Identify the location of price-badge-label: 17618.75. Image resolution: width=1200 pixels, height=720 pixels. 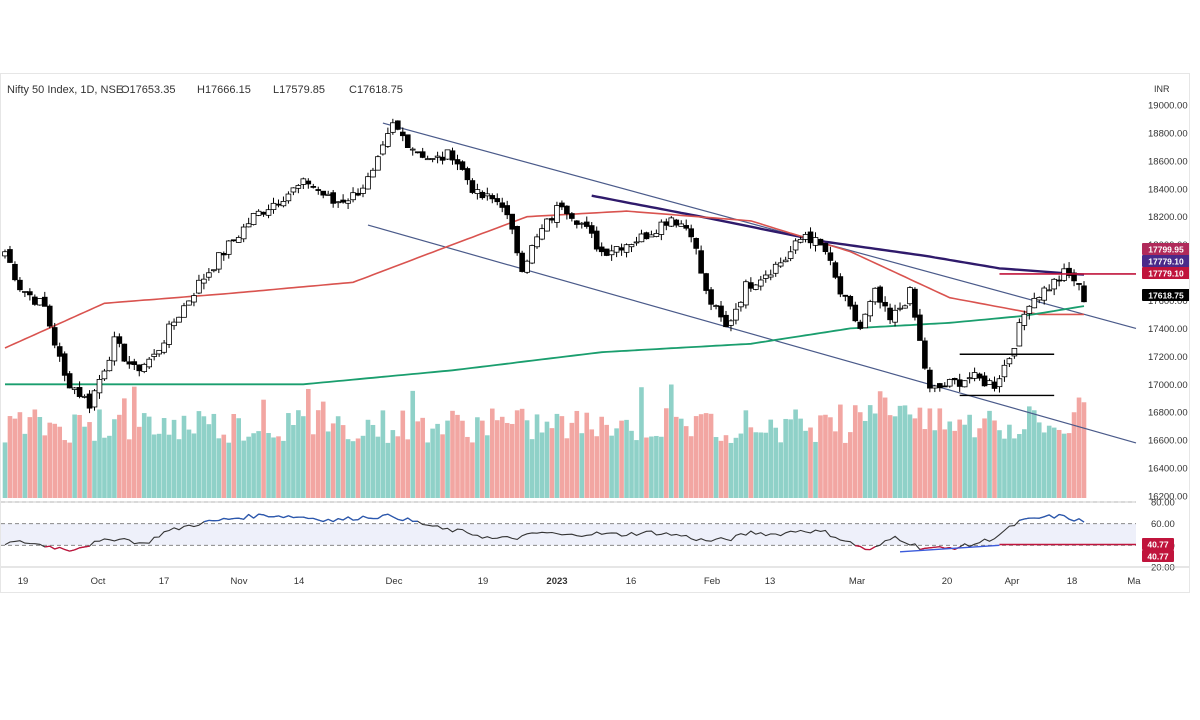
(1166, 296).